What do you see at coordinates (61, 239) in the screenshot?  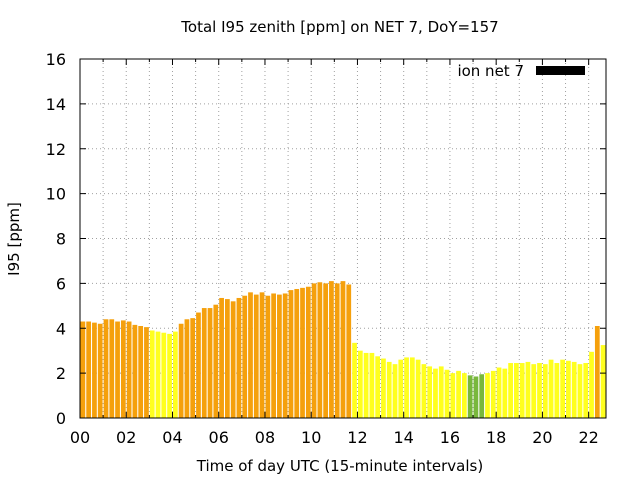 I see `y-tick-label: 8` at bounding box center [61, 239].